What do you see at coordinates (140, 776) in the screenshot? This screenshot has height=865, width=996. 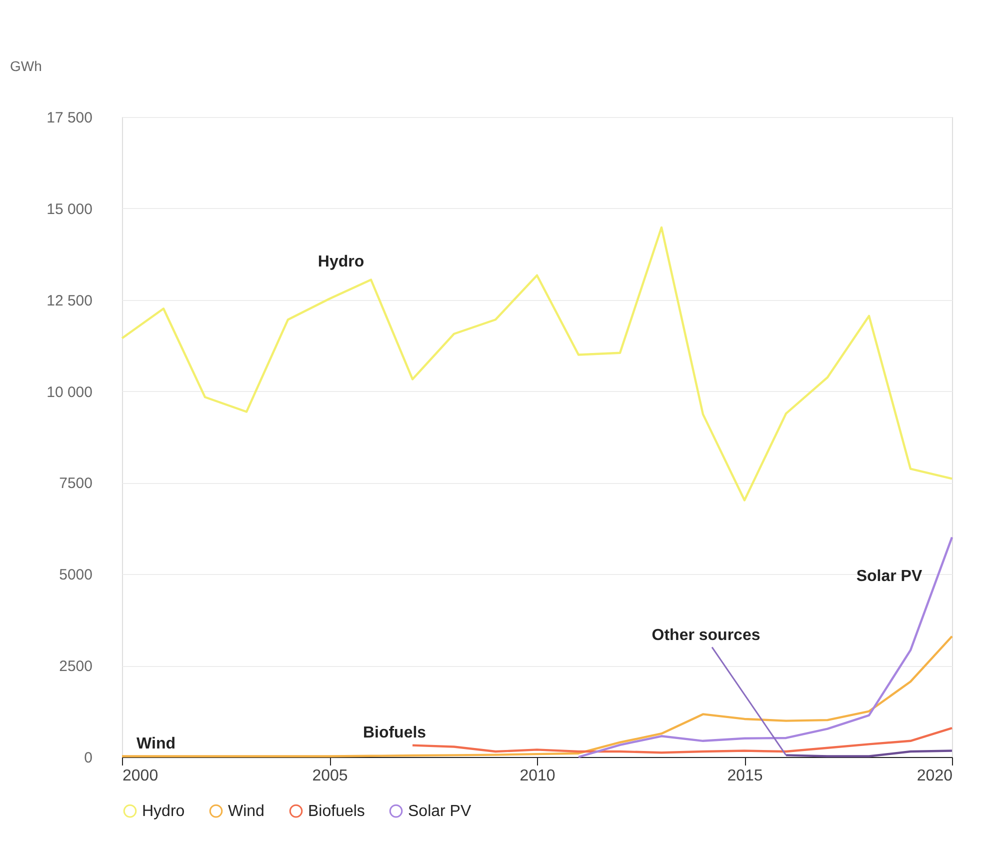 I see `x-tick-label: 2000` at bounding box center [140, 776].